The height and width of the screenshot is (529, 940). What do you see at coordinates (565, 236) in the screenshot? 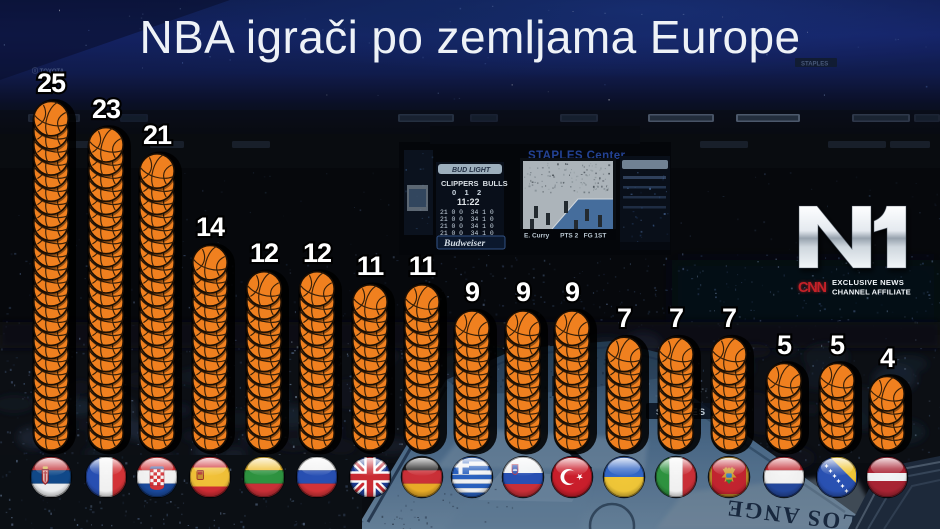
I see `svg-text: E. Curry PTS 2 FG 1ST` at bounding box center [565, 236].